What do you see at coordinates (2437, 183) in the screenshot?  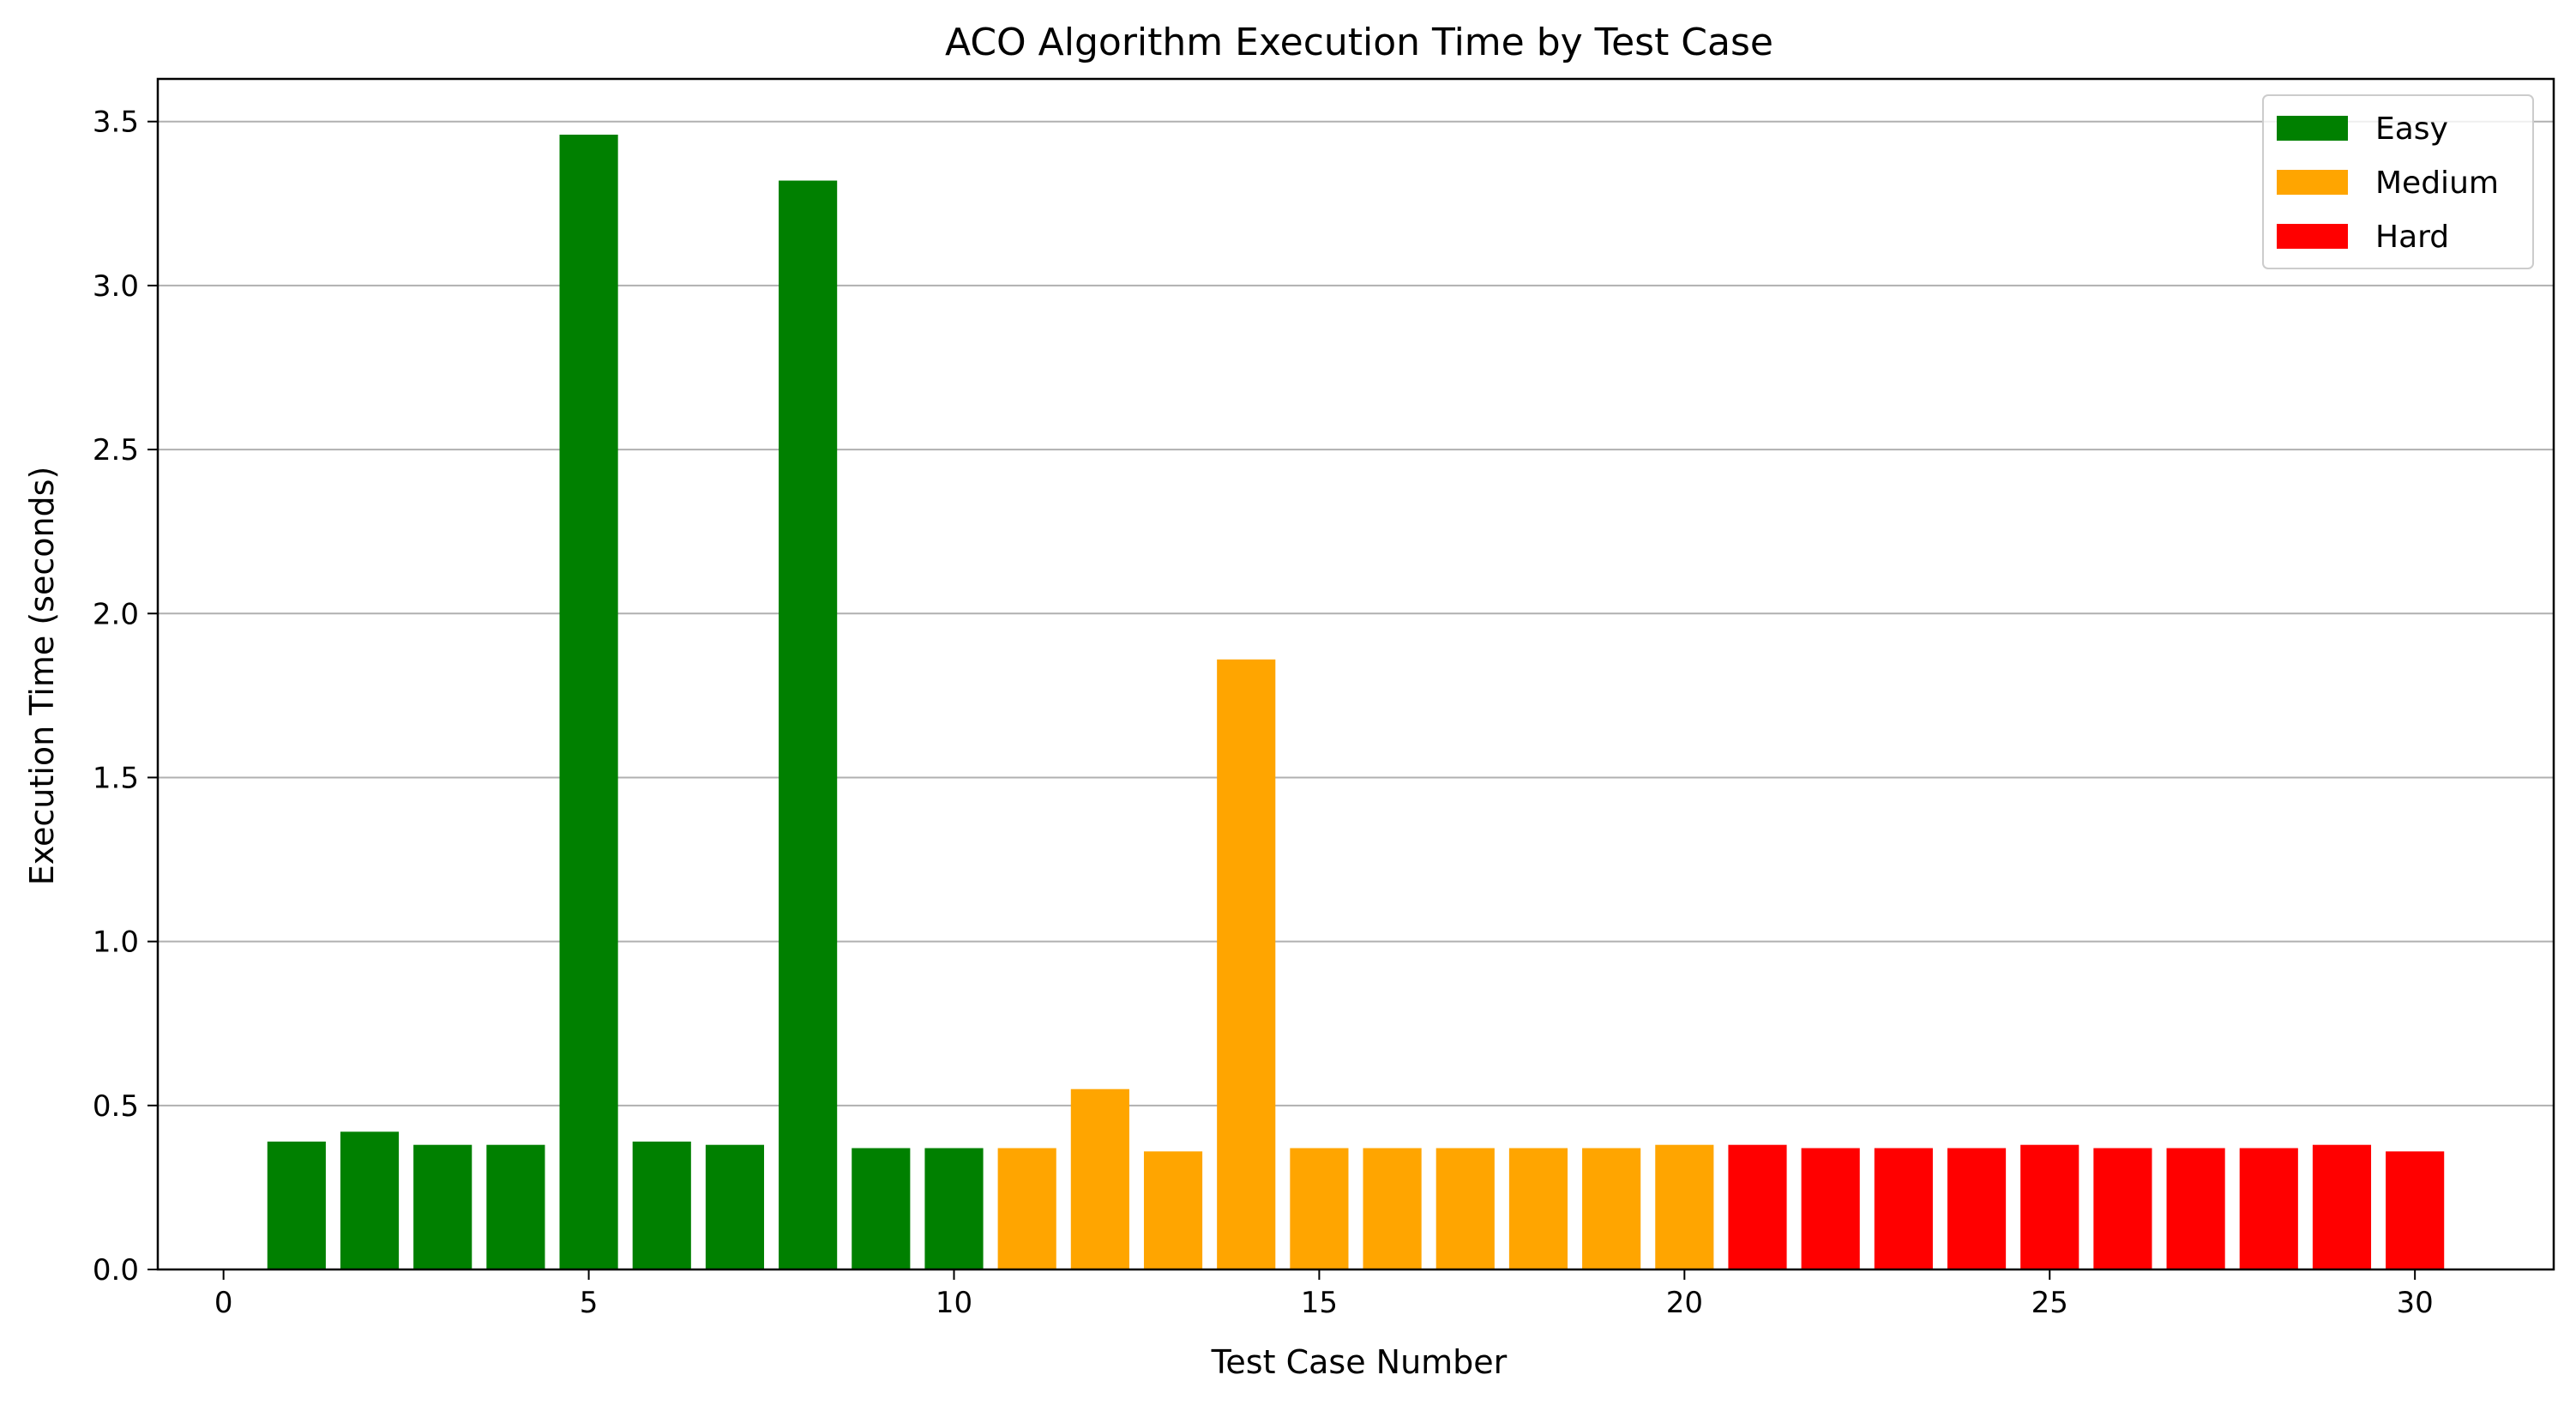 I see `legend-label-medium: Medium` at bounding box center [2437, 183].